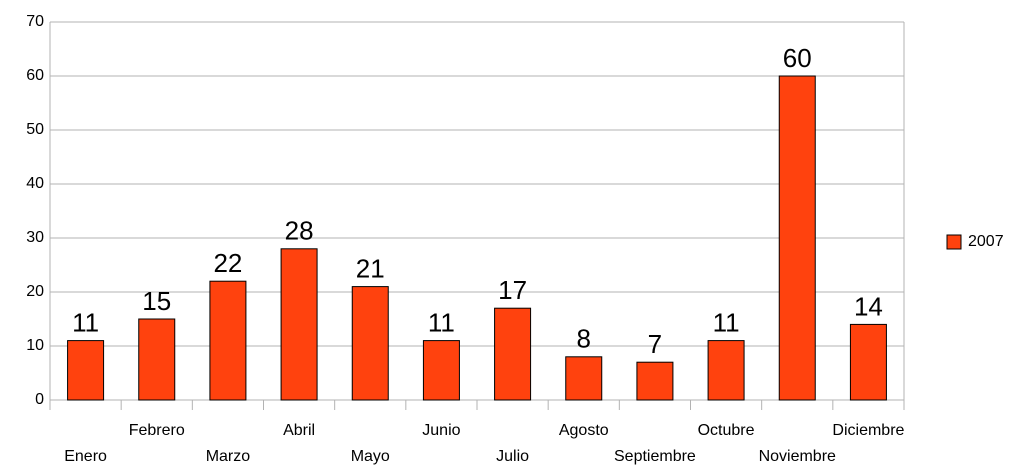 The image size is (1016, 465). Describe the element at coordinates (655, 344) in the screenshot. I see `data-label: 7` at that location.